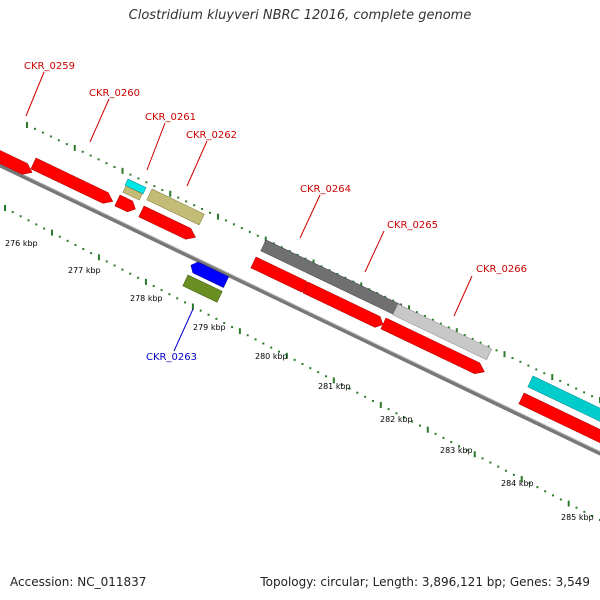 This screenshot has height=600, width=600. I want to click on kbp-tick-label: 282 kbp, so click(396, 419).